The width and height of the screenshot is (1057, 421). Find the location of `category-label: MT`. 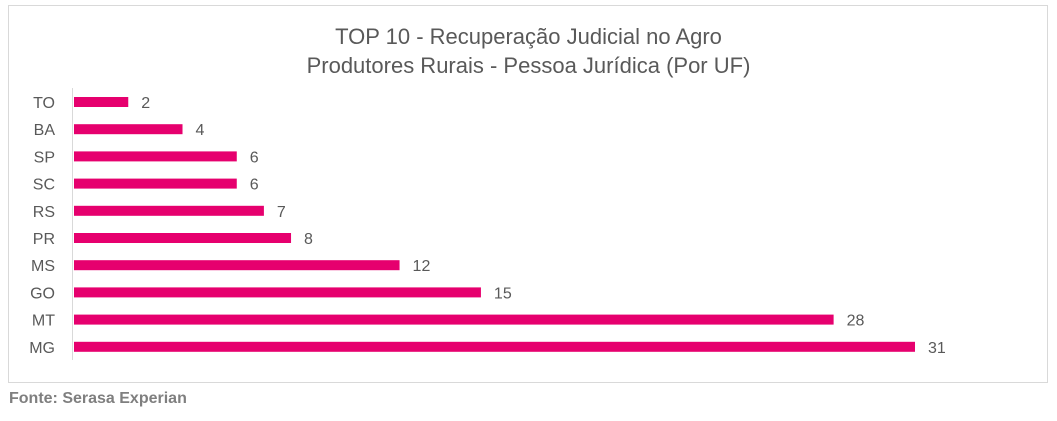

category-label: MT is located at coordinates (43, 321).